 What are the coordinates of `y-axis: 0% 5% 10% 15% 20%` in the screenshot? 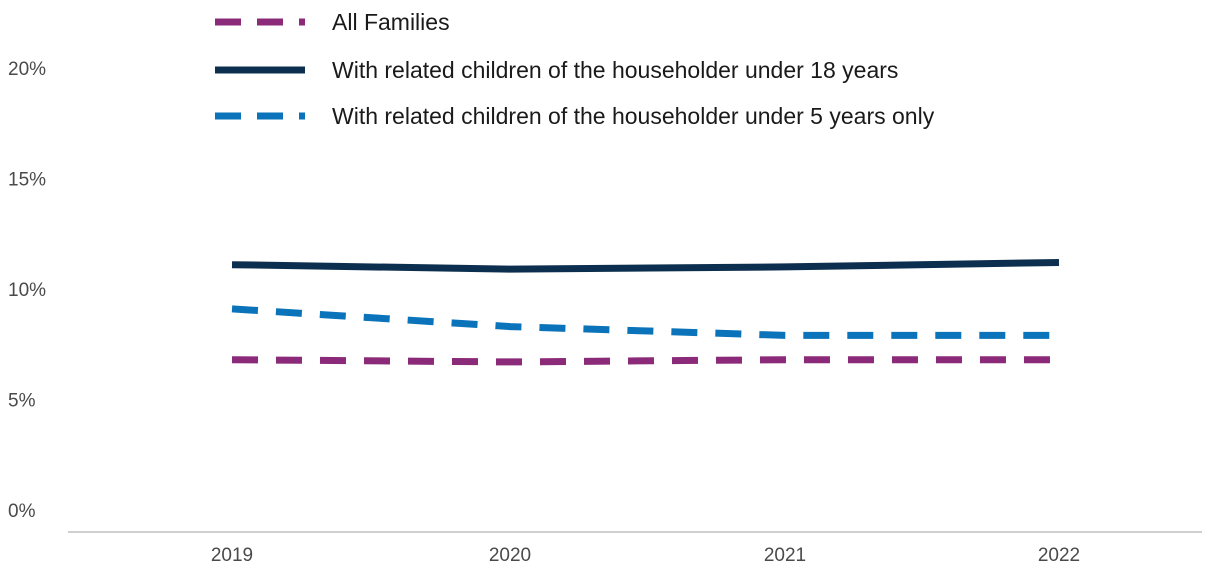 It's located at (27, 290).